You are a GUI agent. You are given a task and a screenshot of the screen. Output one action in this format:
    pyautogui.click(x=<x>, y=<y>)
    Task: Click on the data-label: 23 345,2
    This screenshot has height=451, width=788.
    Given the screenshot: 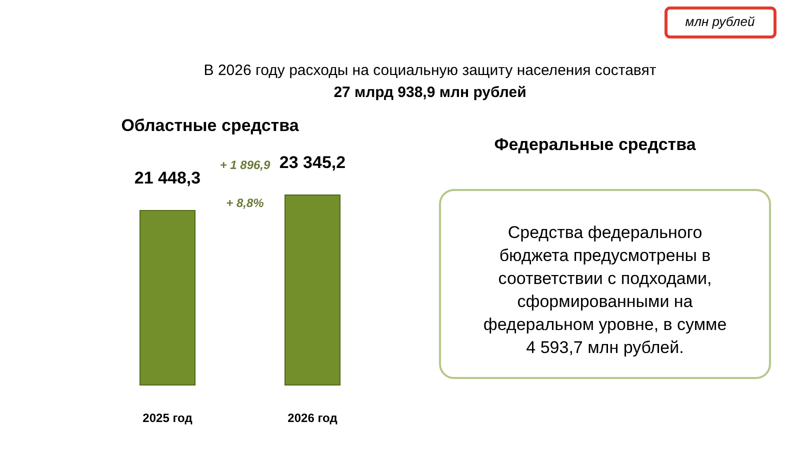 What is the action you would take?
    pyautogui.click(x=312, y=162)
    